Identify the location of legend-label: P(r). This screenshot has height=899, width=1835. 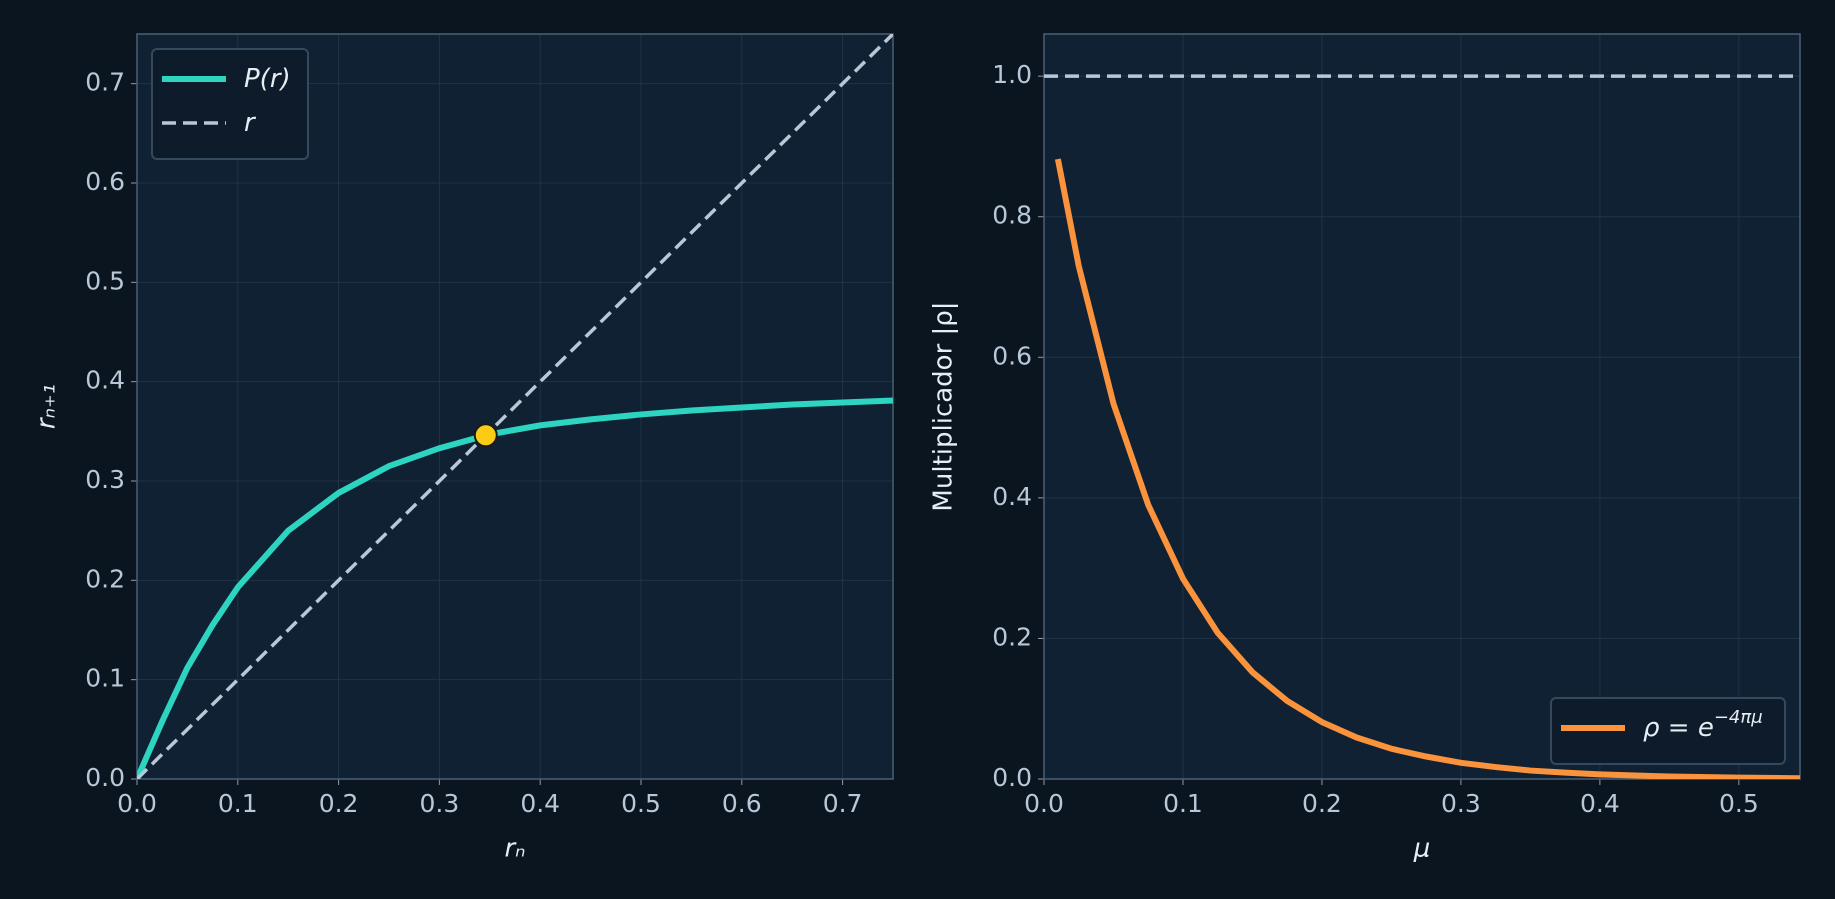
(267, 79).